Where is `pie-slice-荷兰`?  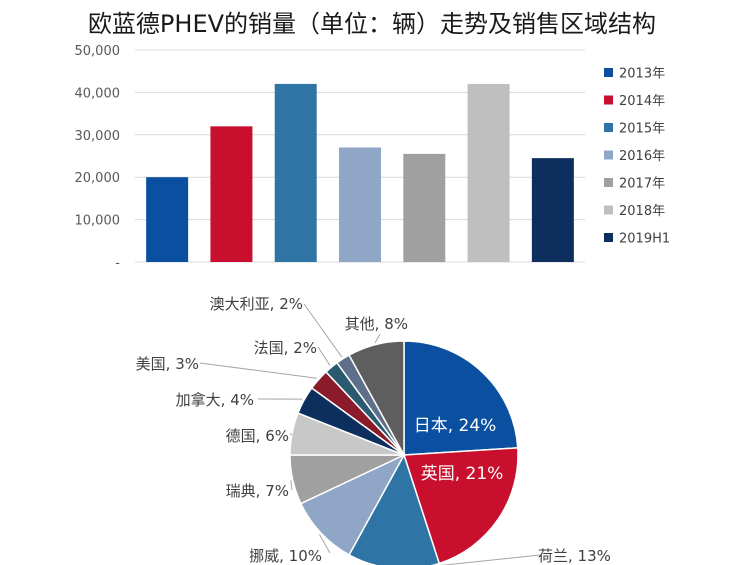
pie-slice-荷兰 is located at coordinates (394, 509).